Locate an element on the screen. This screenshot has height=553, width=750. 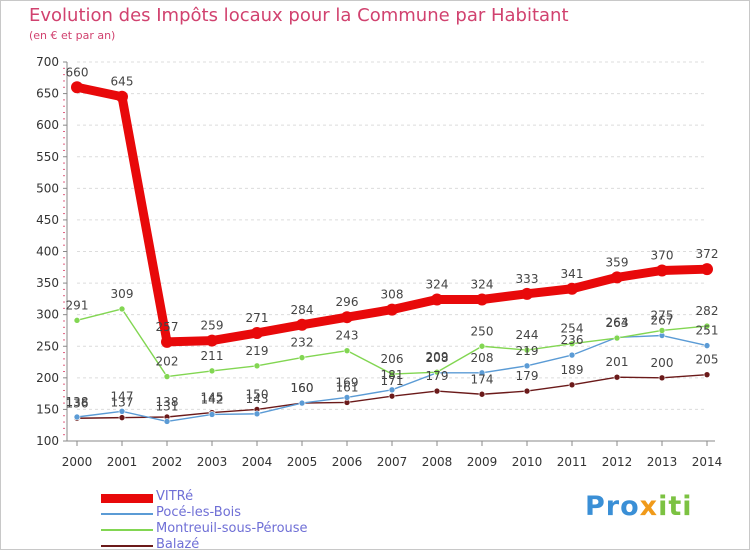
data-label: 142 is located at coordinates (212, 399).